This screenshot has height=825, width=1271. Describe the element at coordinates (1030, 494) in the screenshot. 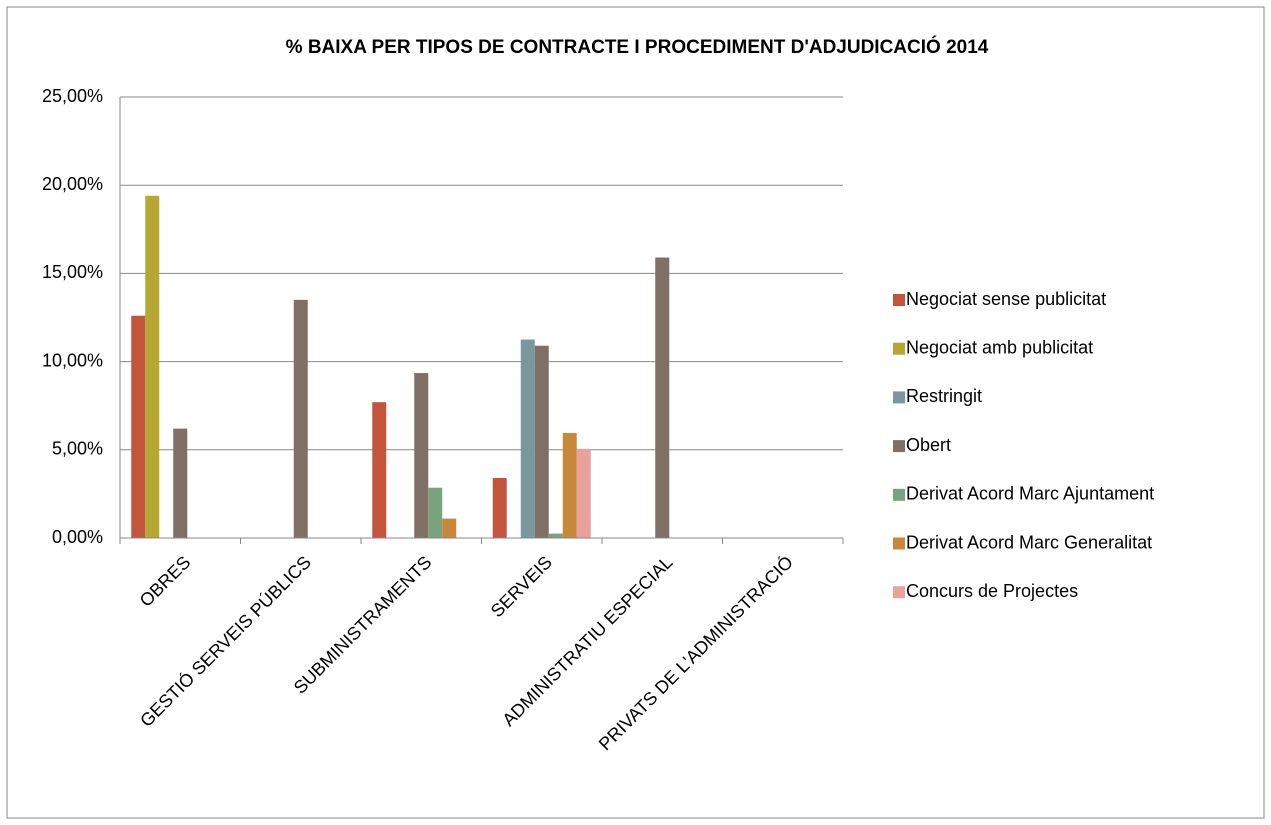

I see `legend-label: Derivat Acord Marc Ajuntament` at that location.